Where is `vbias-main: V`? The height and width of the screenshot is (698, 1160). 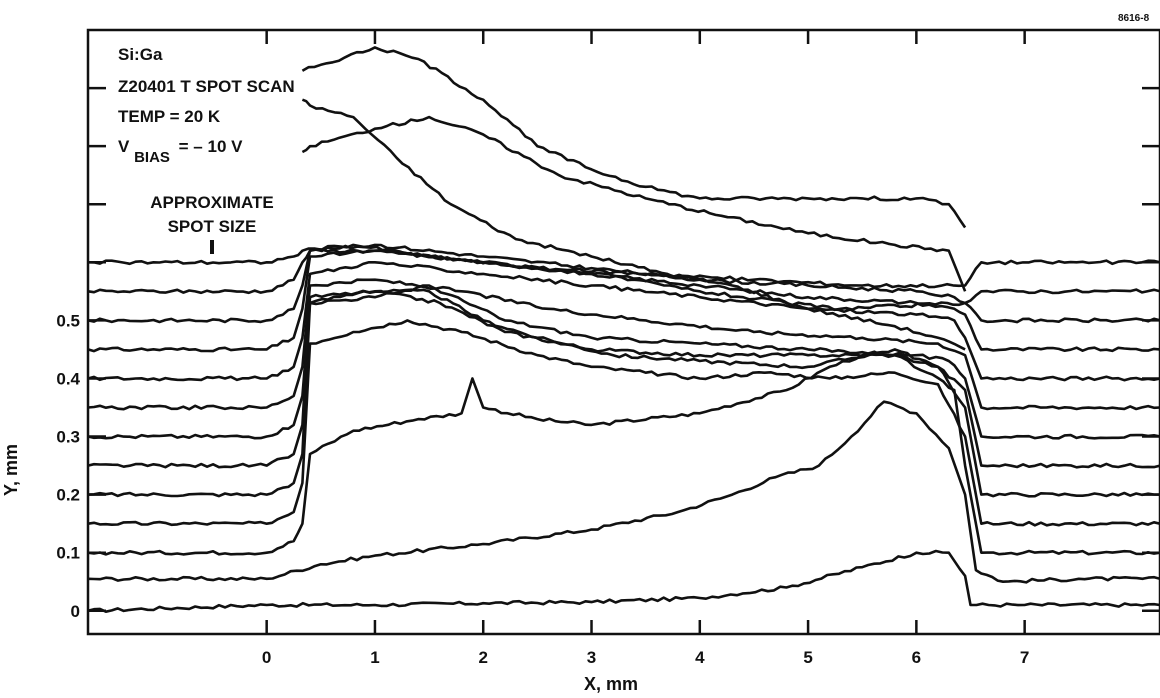
vbias-main: V is located at coordinates (124, 146).